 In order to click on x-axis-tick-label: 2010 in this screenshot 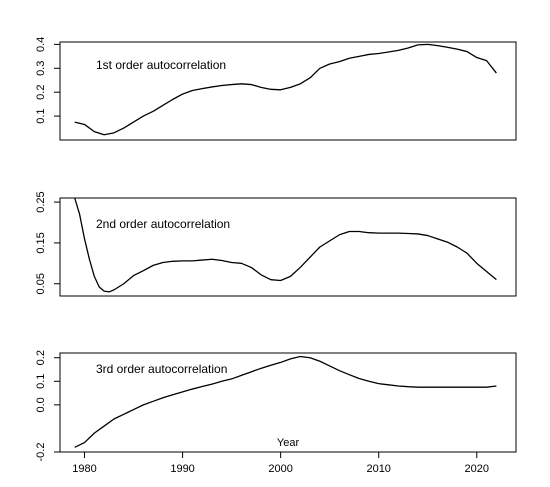, I will do `click(378, 469)`.